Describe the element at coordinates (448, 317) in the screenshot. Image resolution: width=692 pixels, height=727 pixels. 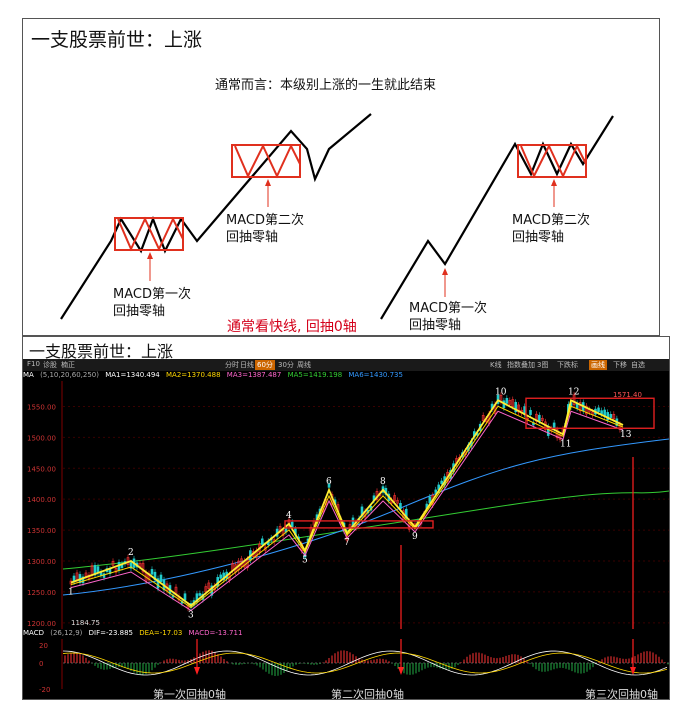
I see `label-first-pullback-right: MACD第一次 回抽零轴` at that location.